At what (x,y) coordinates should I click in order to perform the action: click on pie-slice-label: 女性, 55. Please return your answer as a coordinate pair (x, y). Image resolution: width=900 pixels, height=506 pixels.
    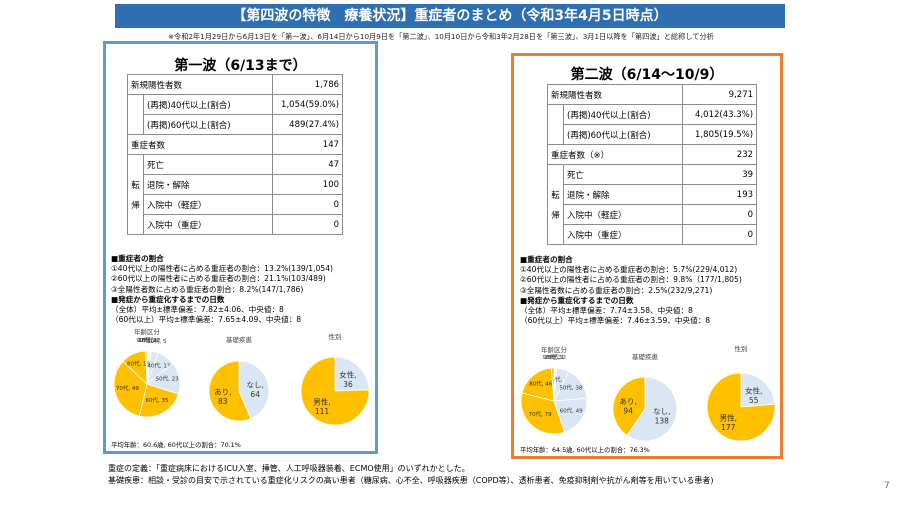
    Looking at the image, I should click on (753, 395).